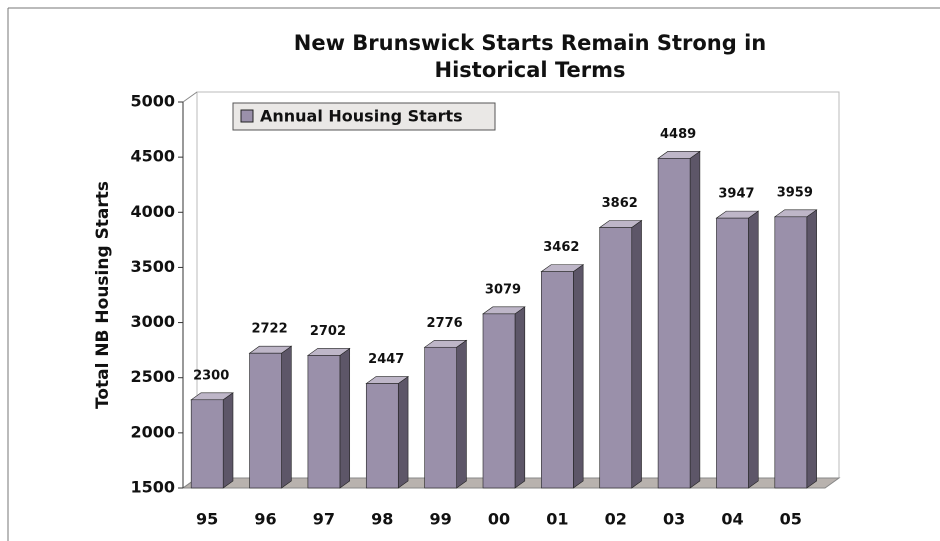  Describe the element at coordinates (103, 295) in the screenshot. I see `y-axis-label: Total NB Housing Starts` at that location.